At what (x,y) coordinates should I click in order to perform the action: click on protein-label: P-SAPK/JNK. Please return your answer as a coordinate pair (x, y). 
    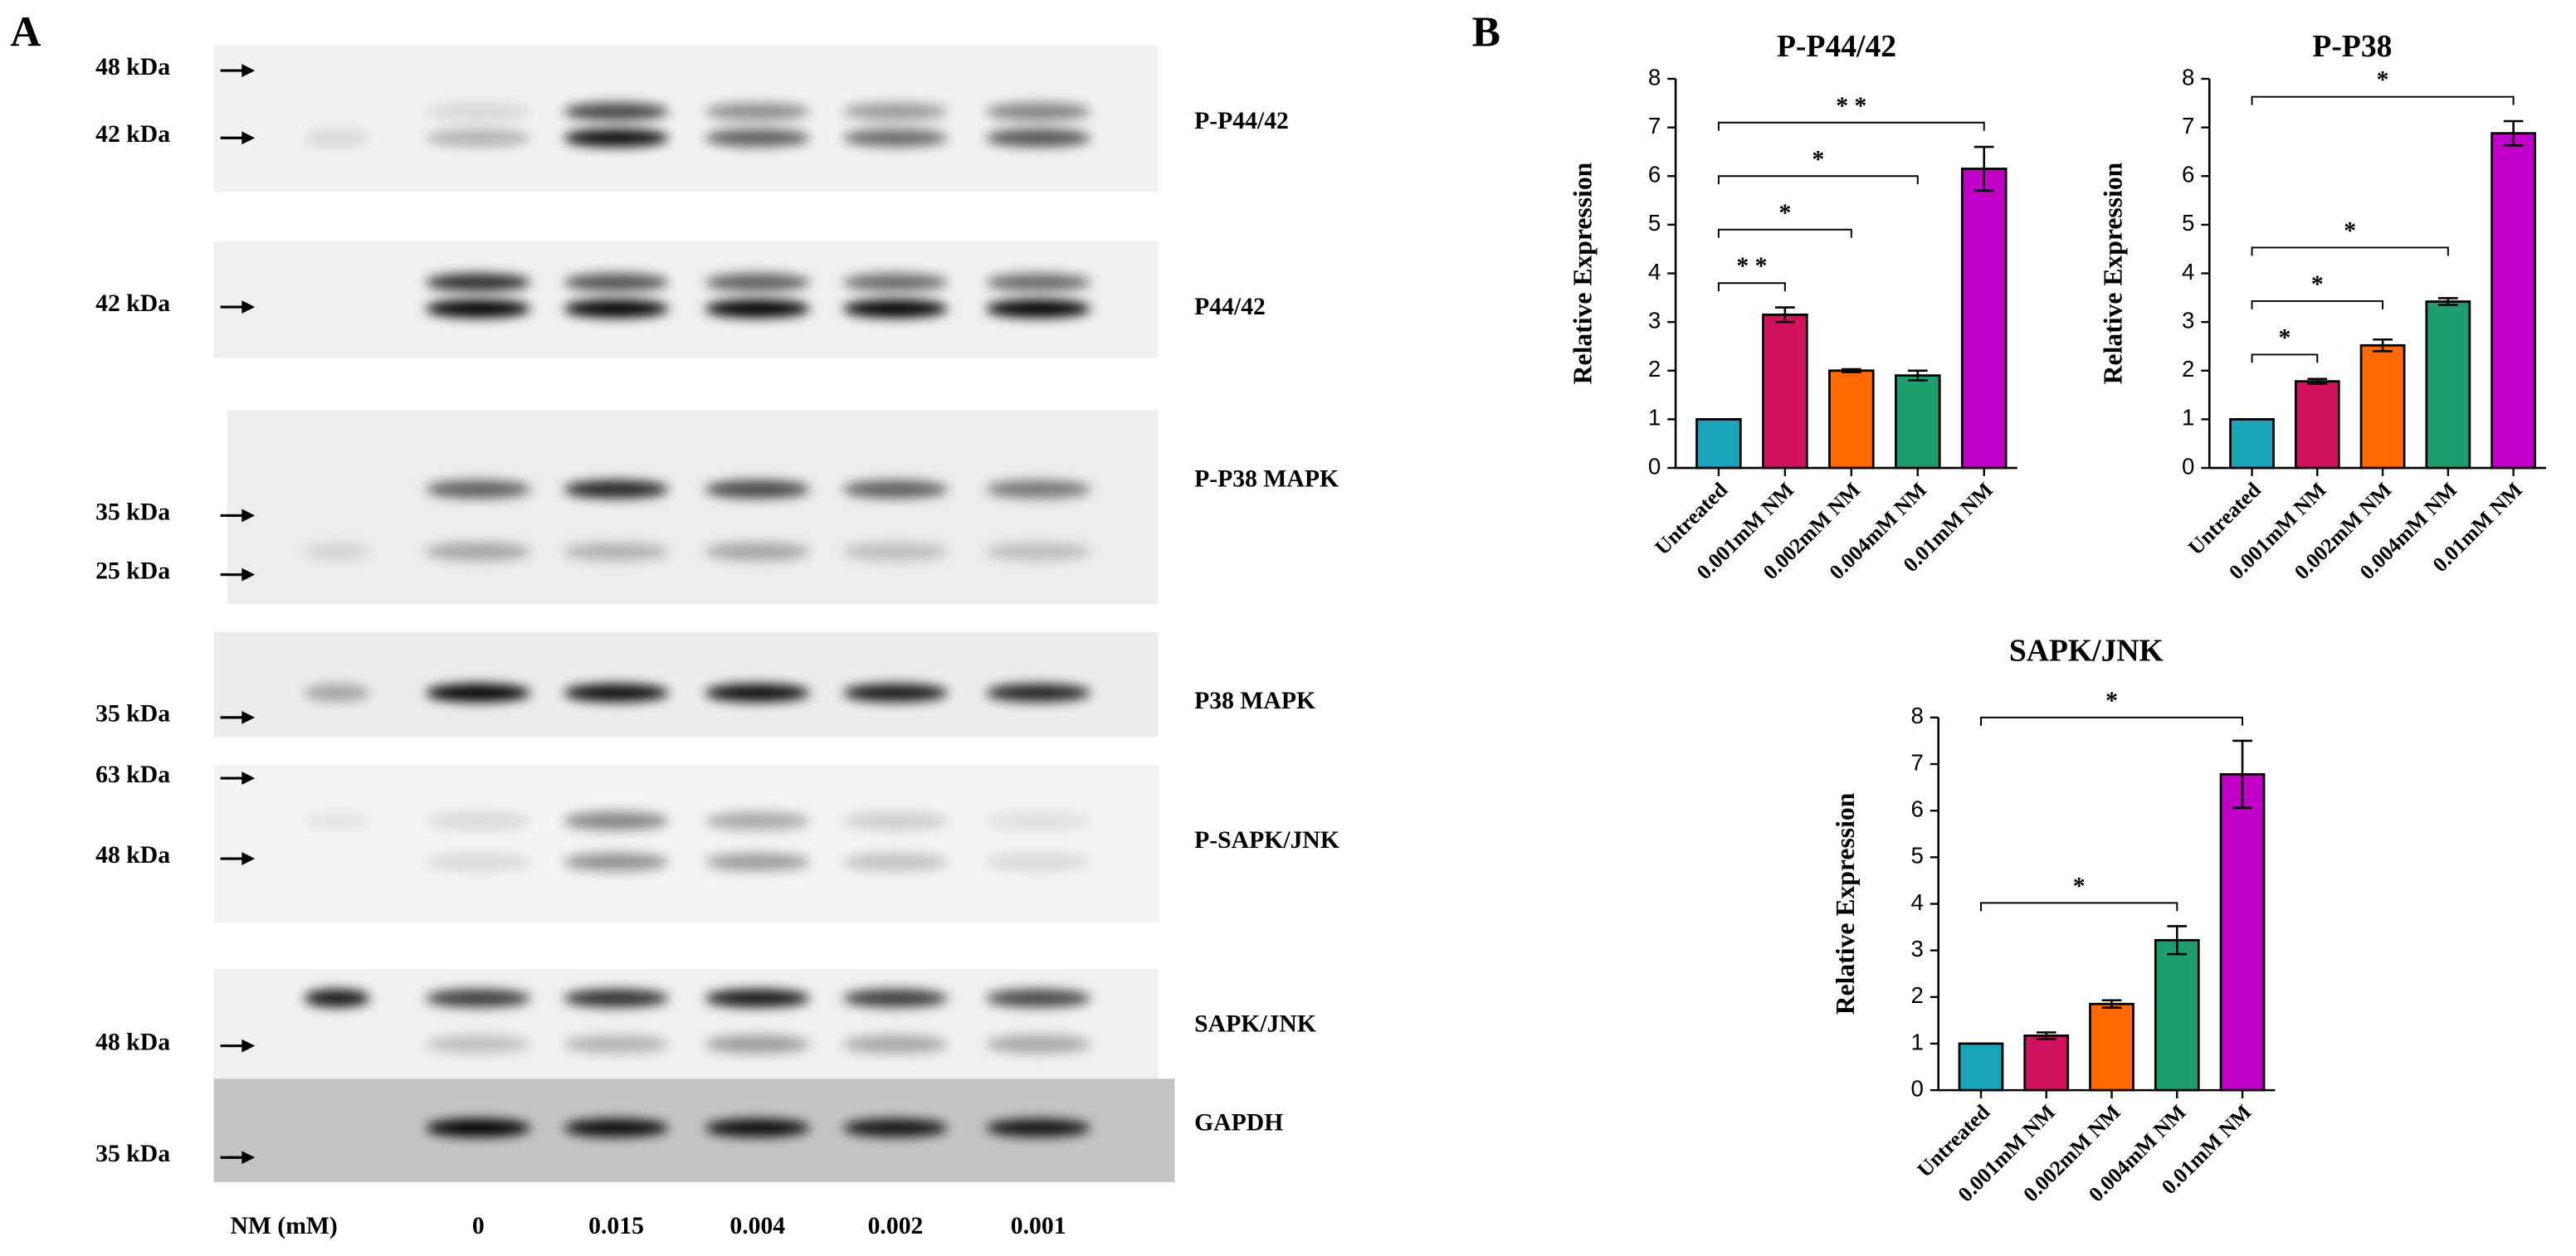
    Looking at the image, I should click on (1267, 841).